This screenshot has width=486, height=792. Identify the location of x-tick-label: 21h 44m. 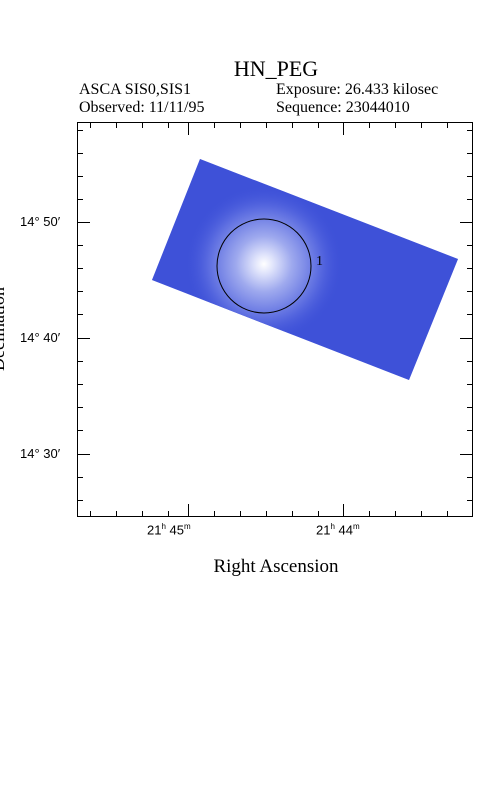
(338, 530).